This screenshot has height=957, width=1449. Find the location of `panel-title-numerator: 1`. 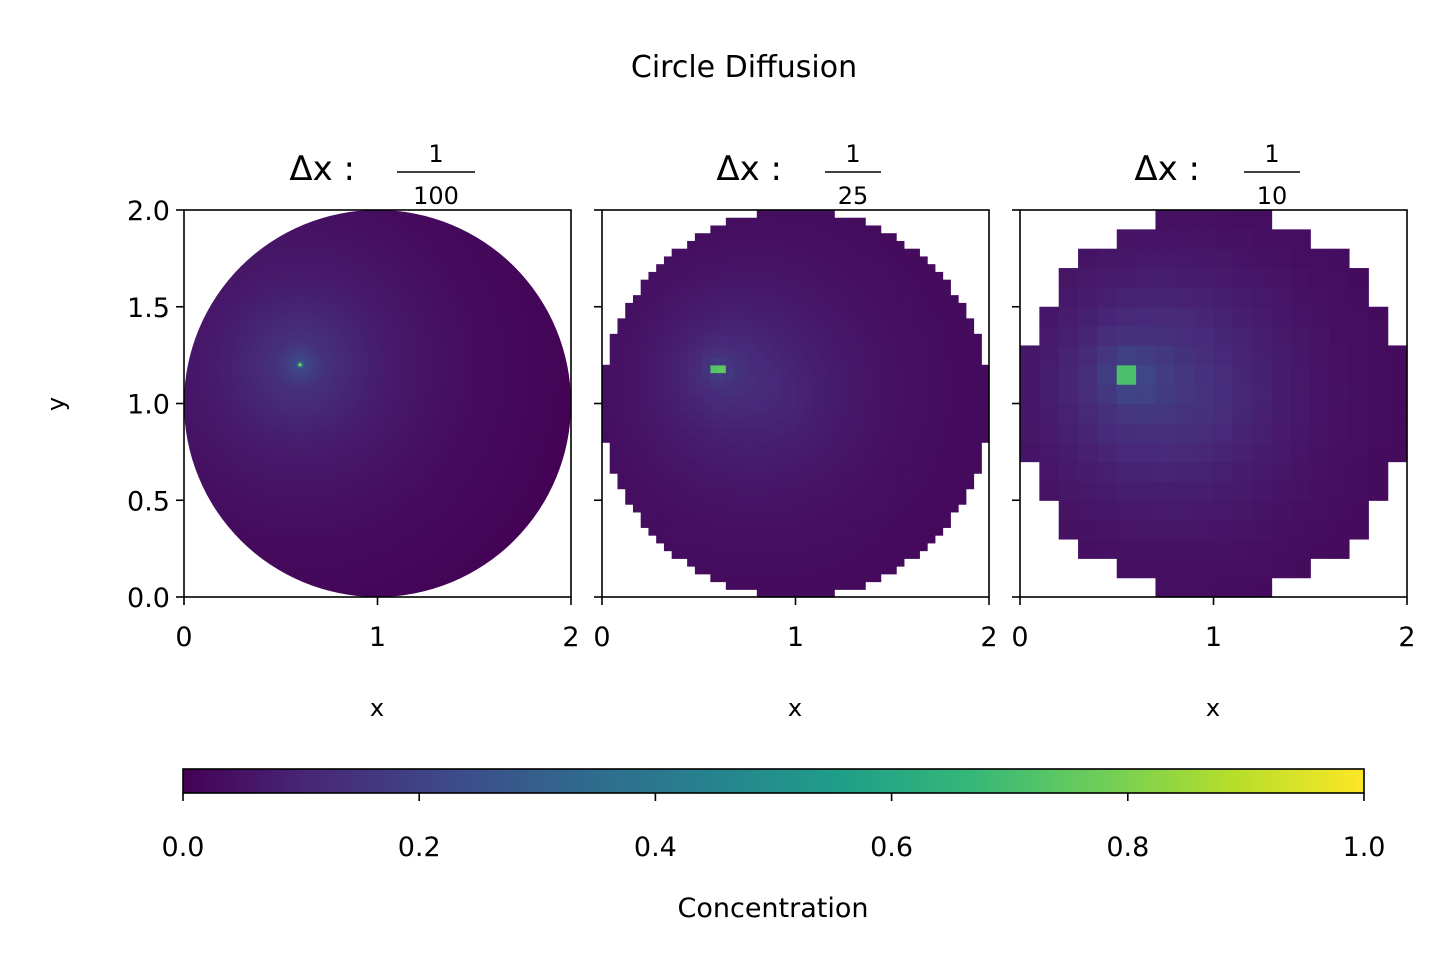

panel-title-numerator: 1 is located at coordinates (435, 154).